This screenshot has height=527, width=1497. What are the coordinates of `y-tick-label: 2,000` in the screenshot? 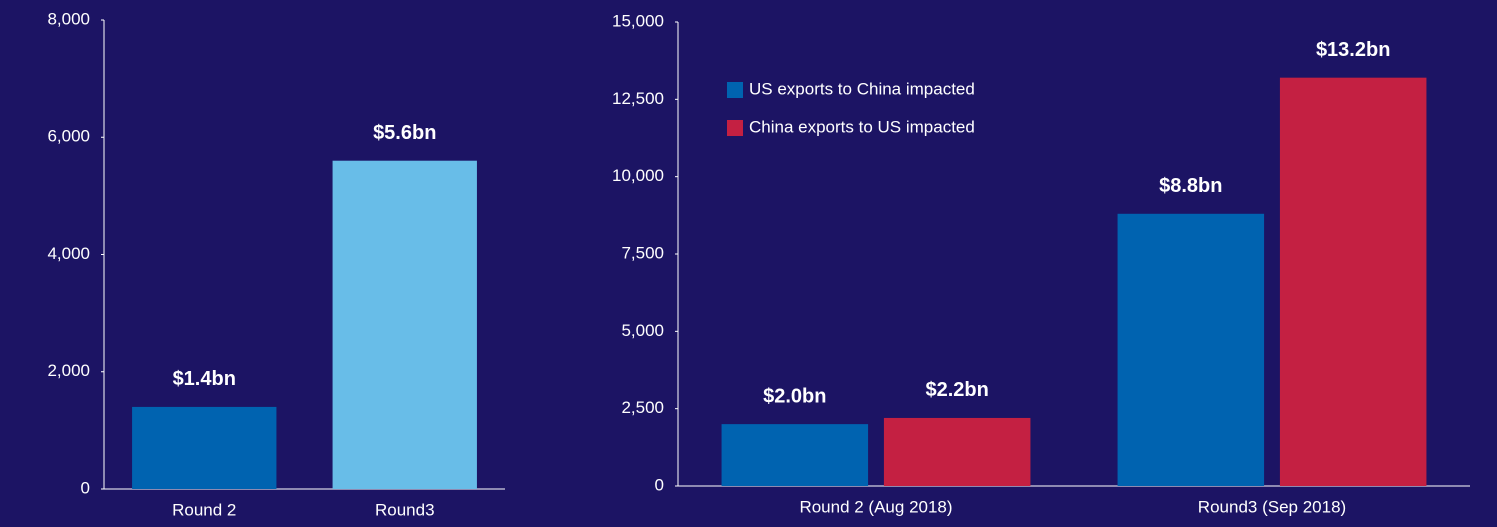 It's located at (68, 370).